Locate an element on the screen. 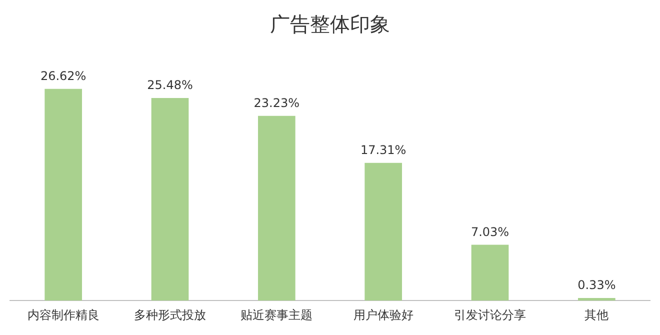  data-label: 0.33% is located at coordinates (597, 285).